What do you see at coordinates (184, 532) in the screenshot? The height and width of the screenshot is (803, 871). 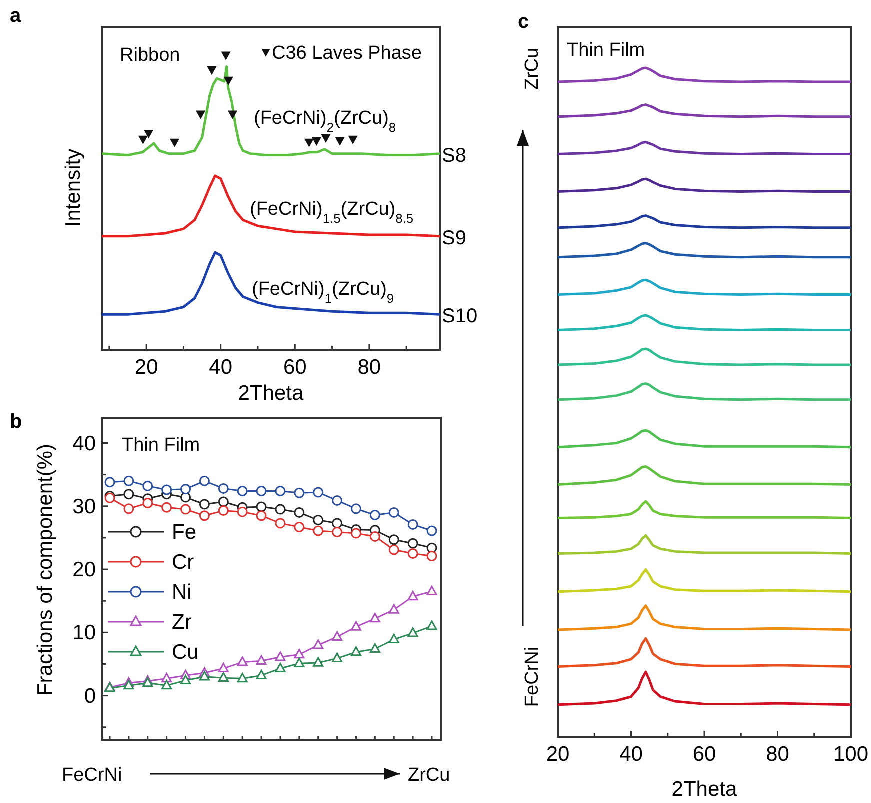 I see `legend-label: Fe` at bounding box center [184, 532].